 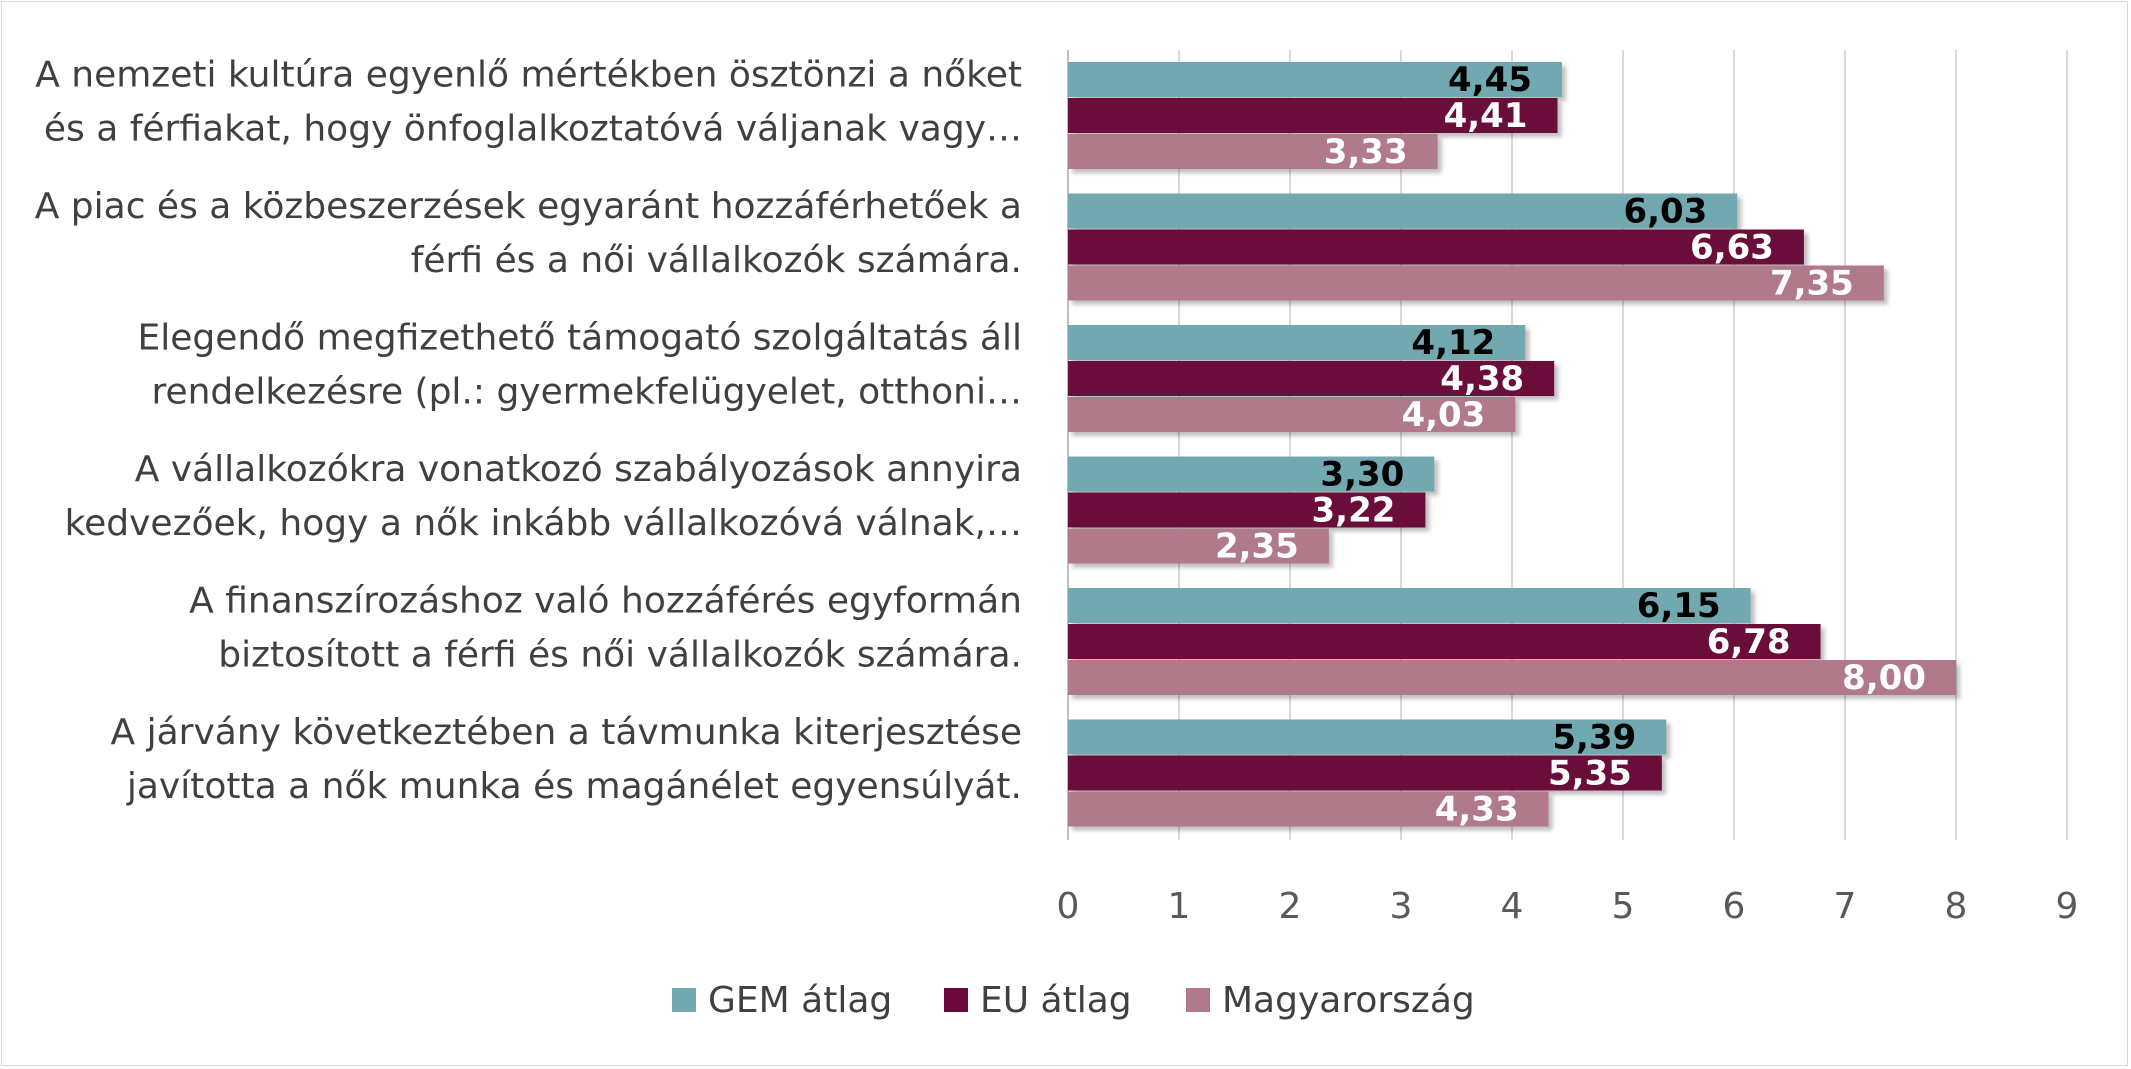 I want to click on data-label: 4,45, so click(x=1490, y=80).